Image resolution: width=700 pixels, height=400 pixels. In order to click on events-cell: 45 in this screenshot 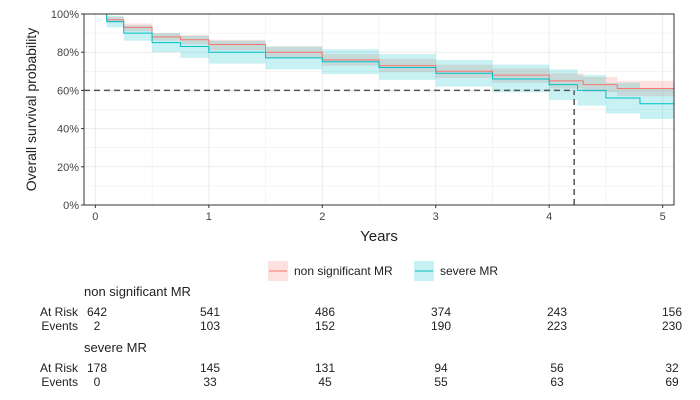, I will do `click(325, 382)`.